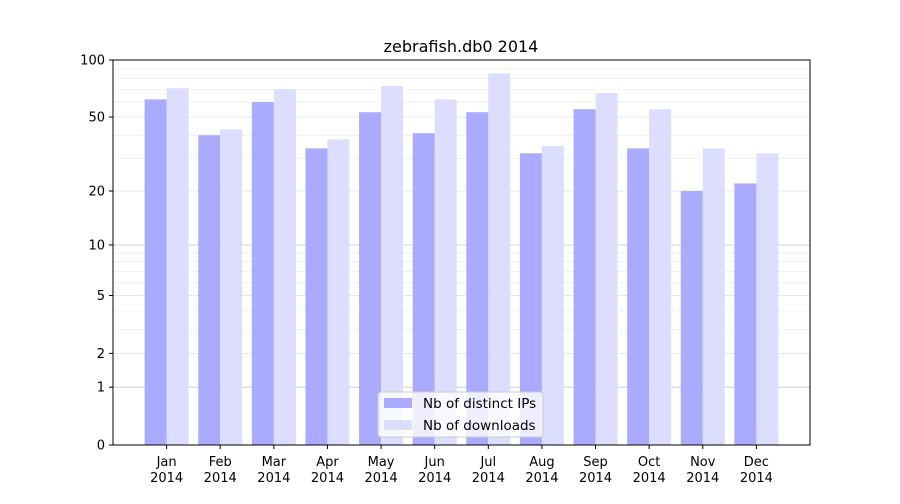 The image size is (900, 504). What do you see at coordinates (101, 296) in the screenshot?
I see `y-tick-label: 5` at bounding box center [101, 296].